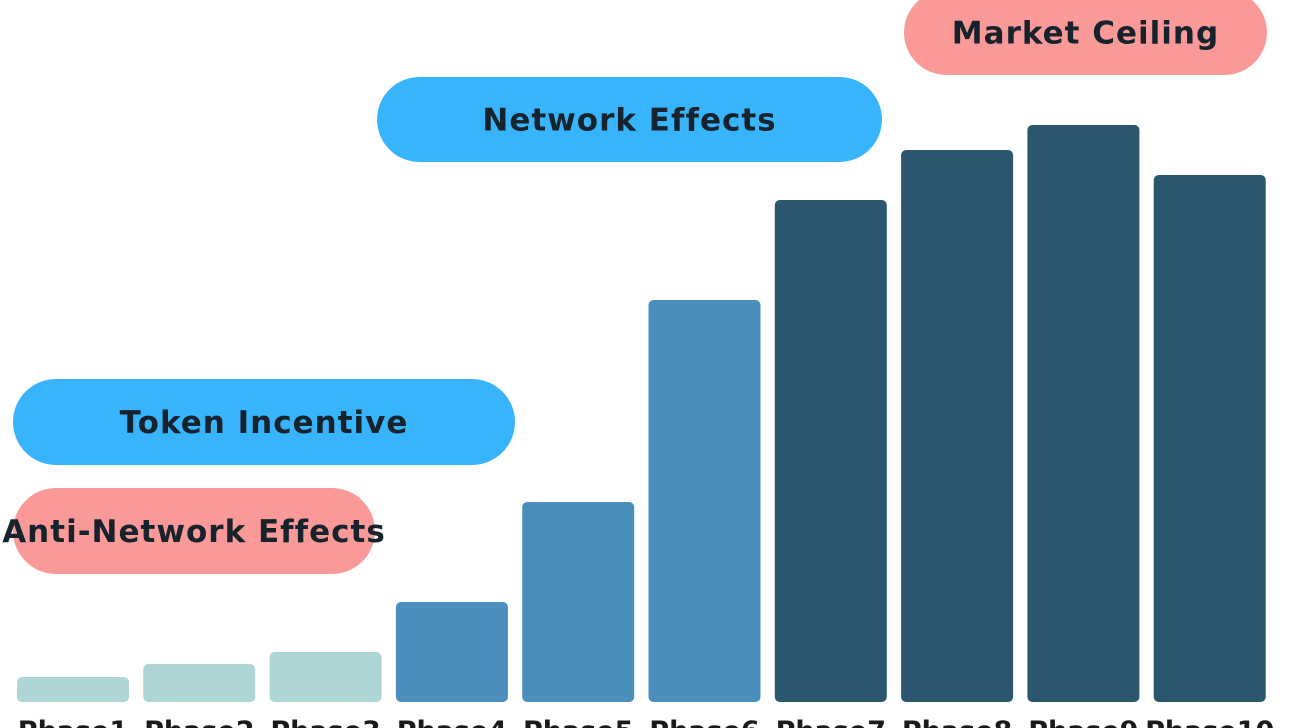 The width and height of the screenshot is (1310, 728). Describe the element at coordinates (1209, 438) in the screenshot. I see `bar-phase10` at that location.